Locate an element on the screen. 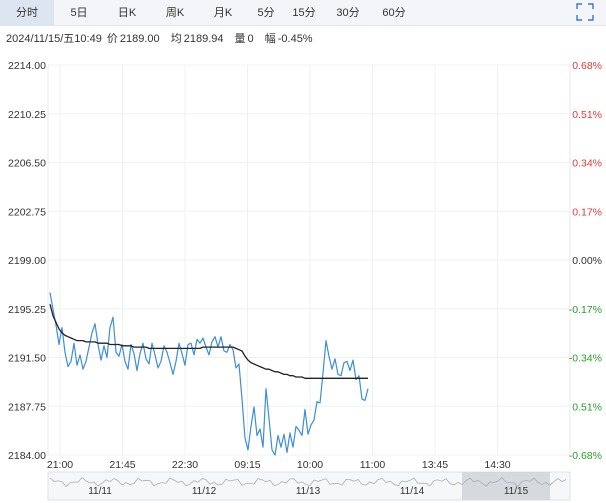  price-axis-label: 2214.00 is located at coordinates (27, 66).